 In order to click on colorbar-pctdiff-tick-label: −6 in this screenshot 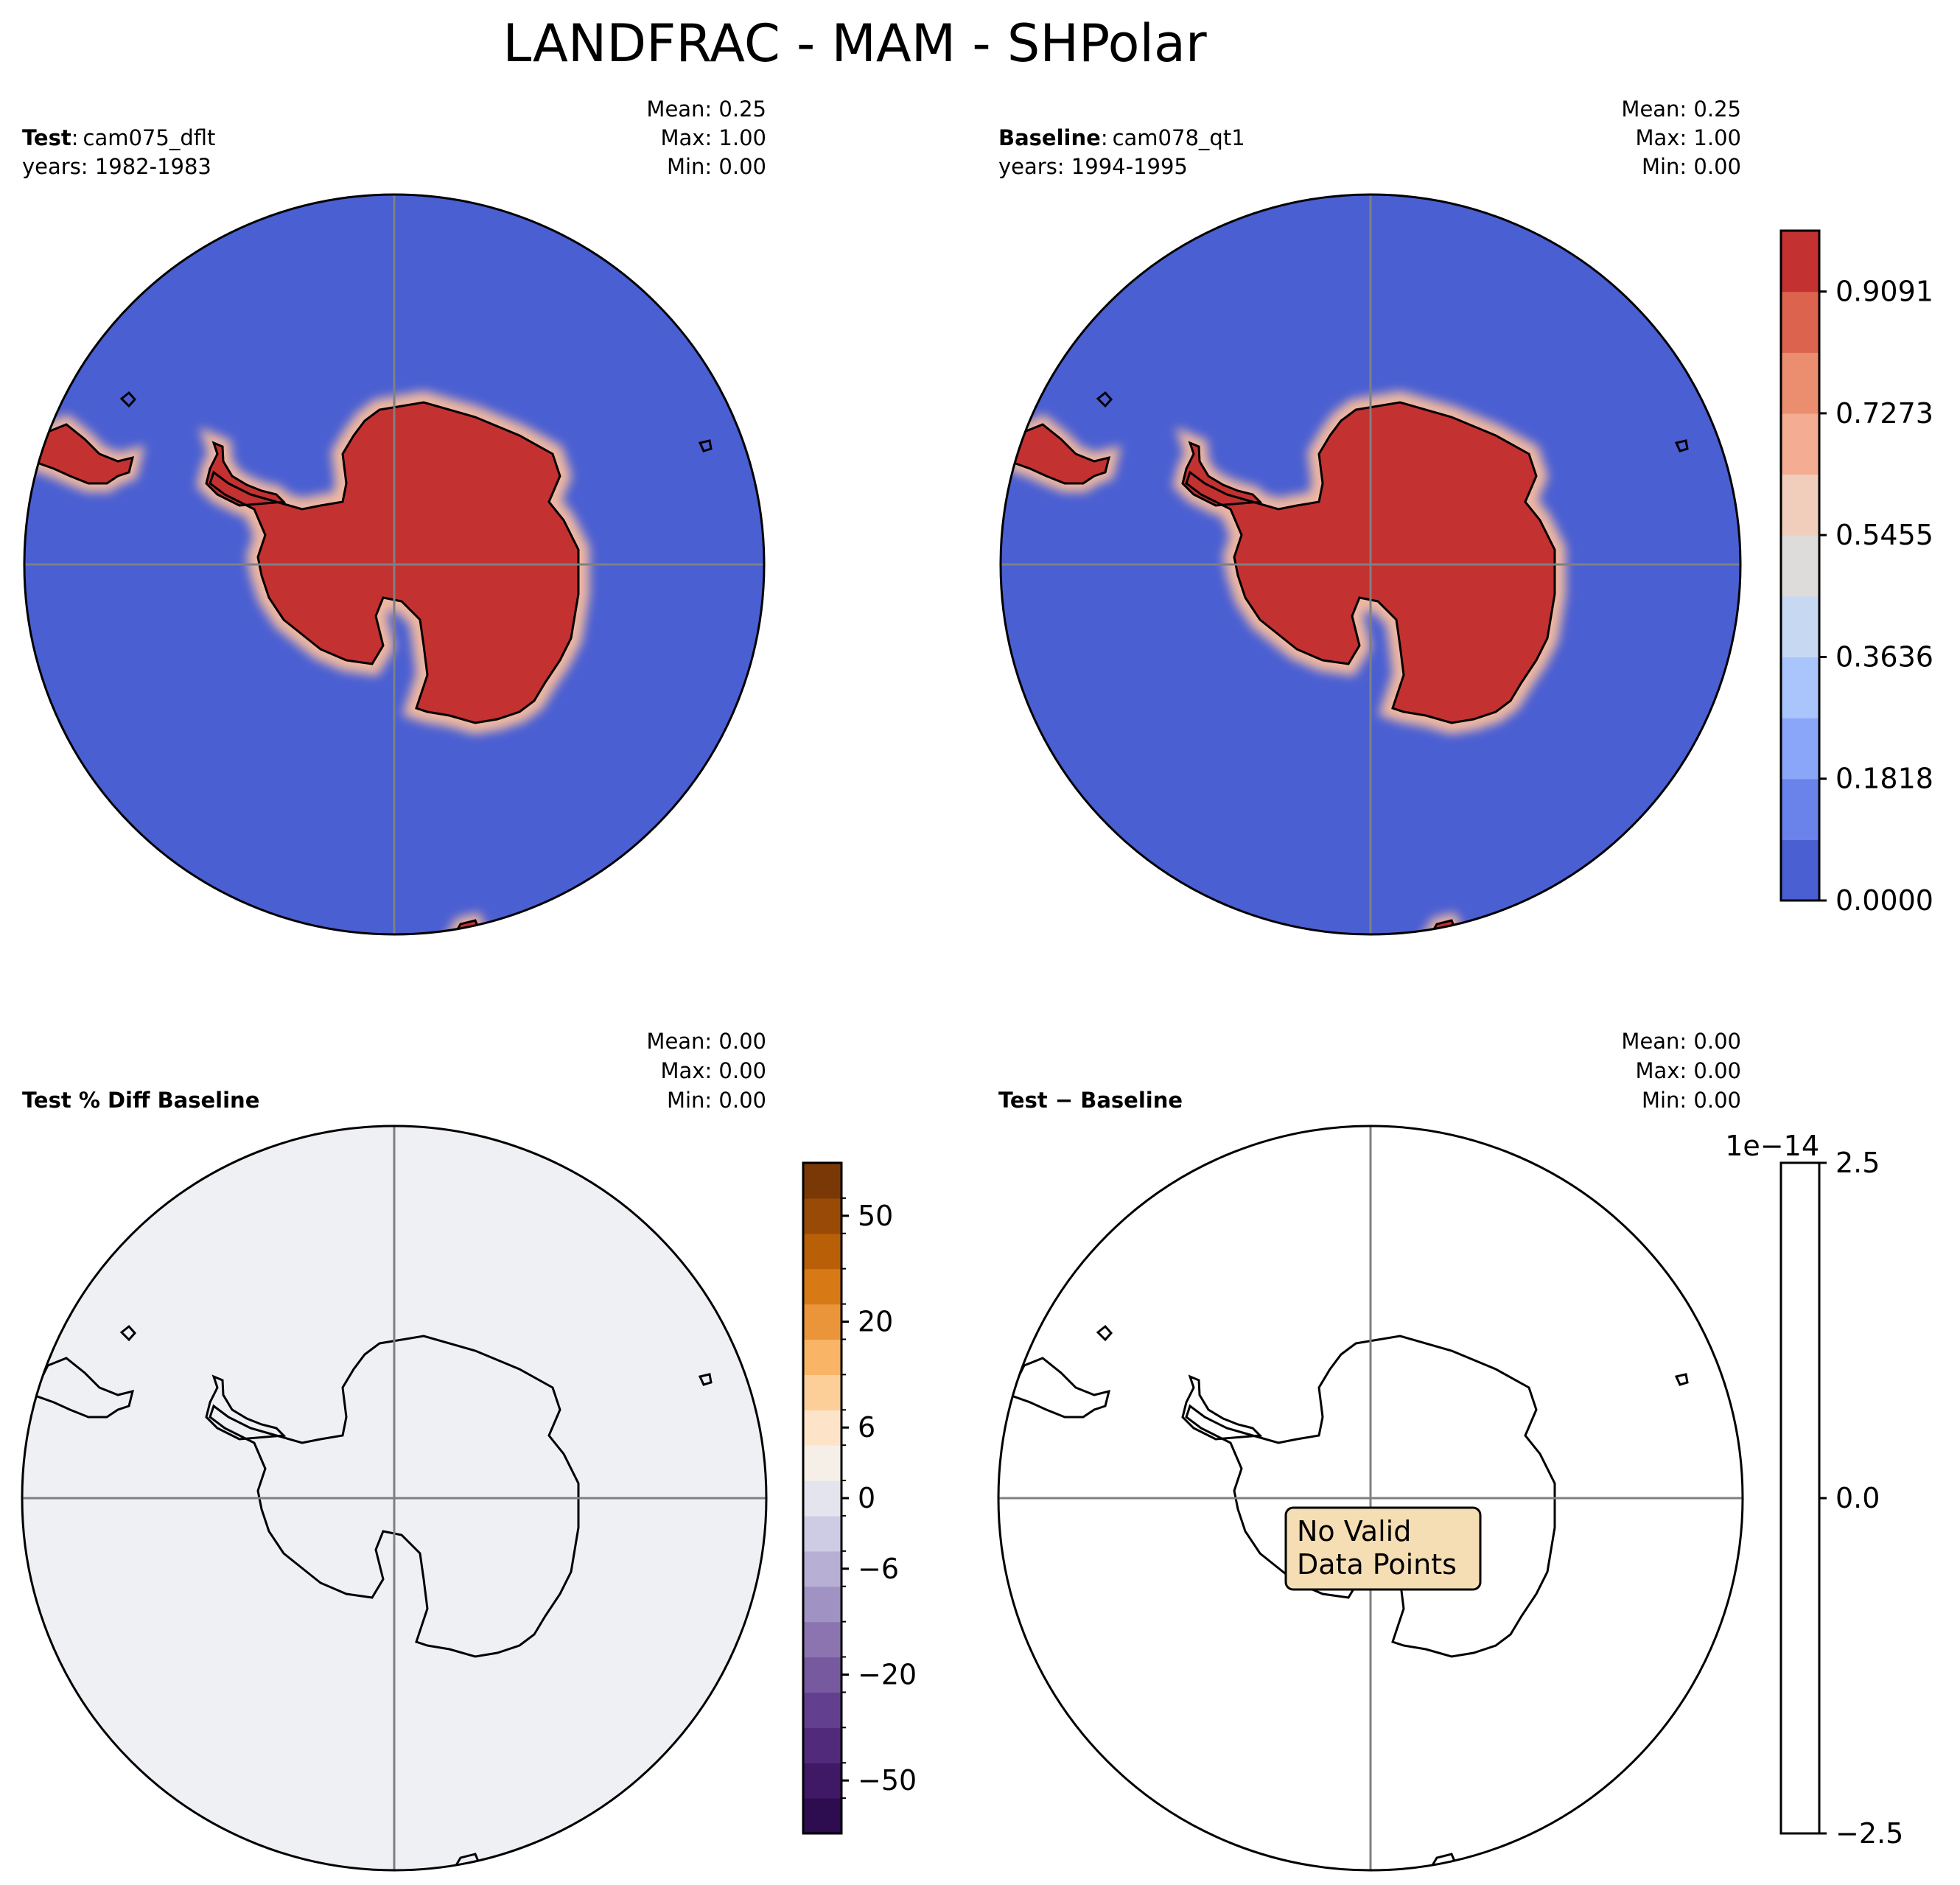, I will do `click(878, 1569)`.